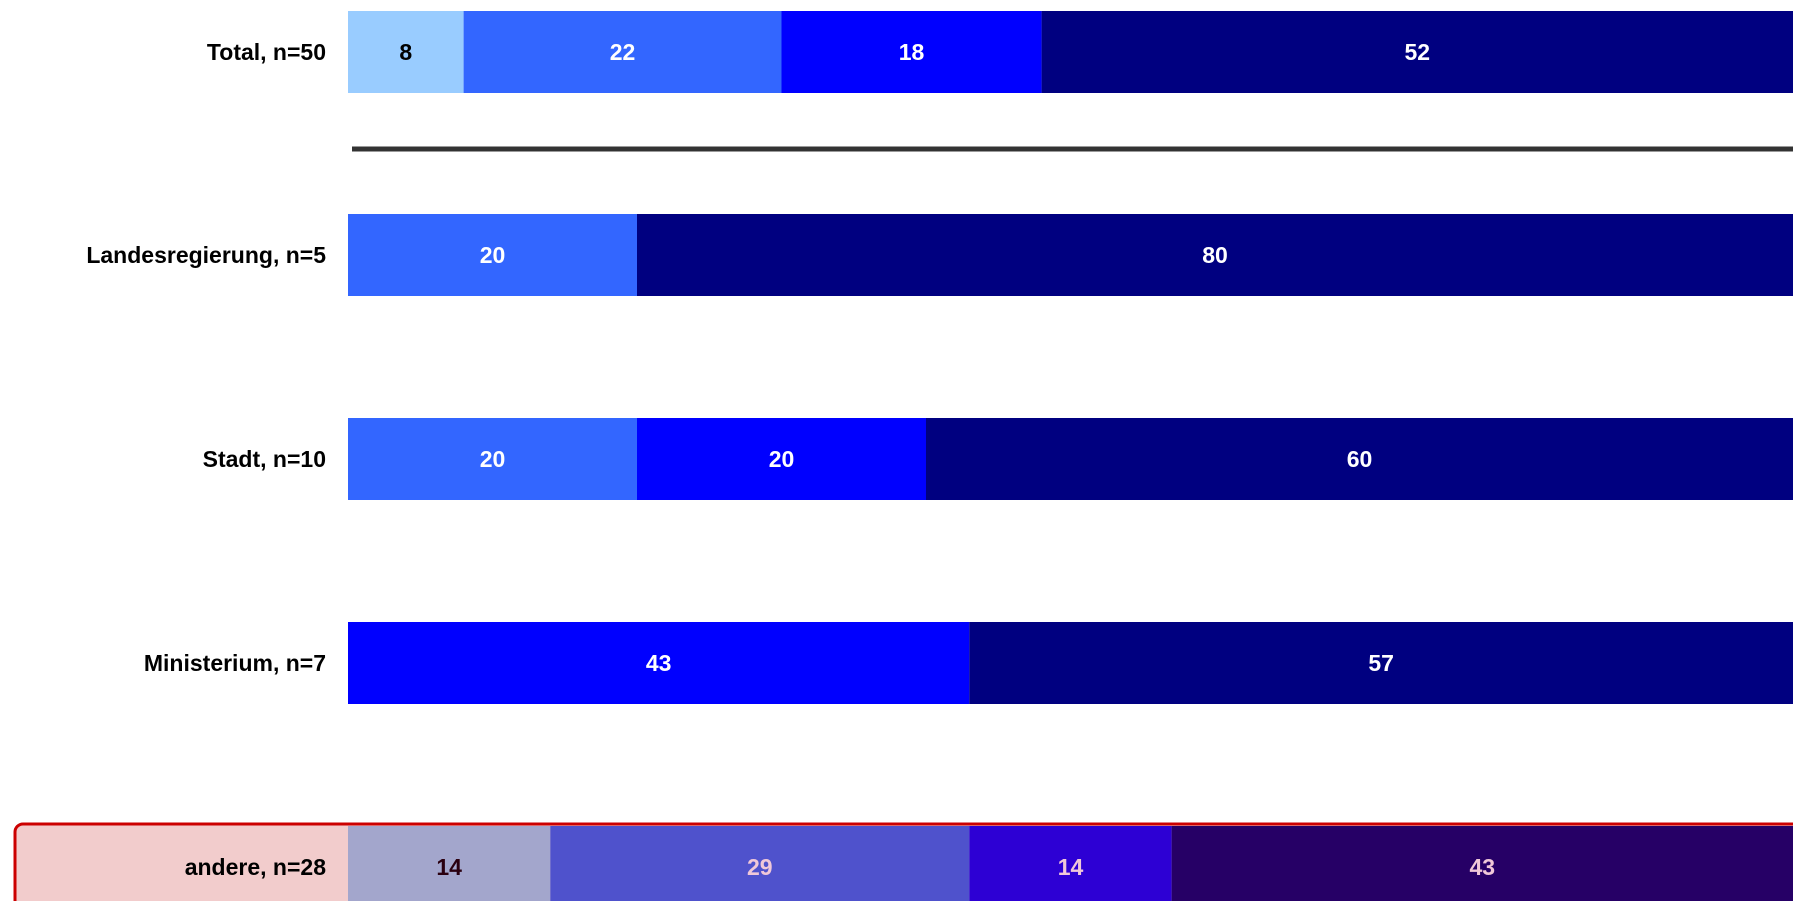 This screenshot has width=1793, height=901. I want to click on segment-value-label: 18, so click(912, 52).